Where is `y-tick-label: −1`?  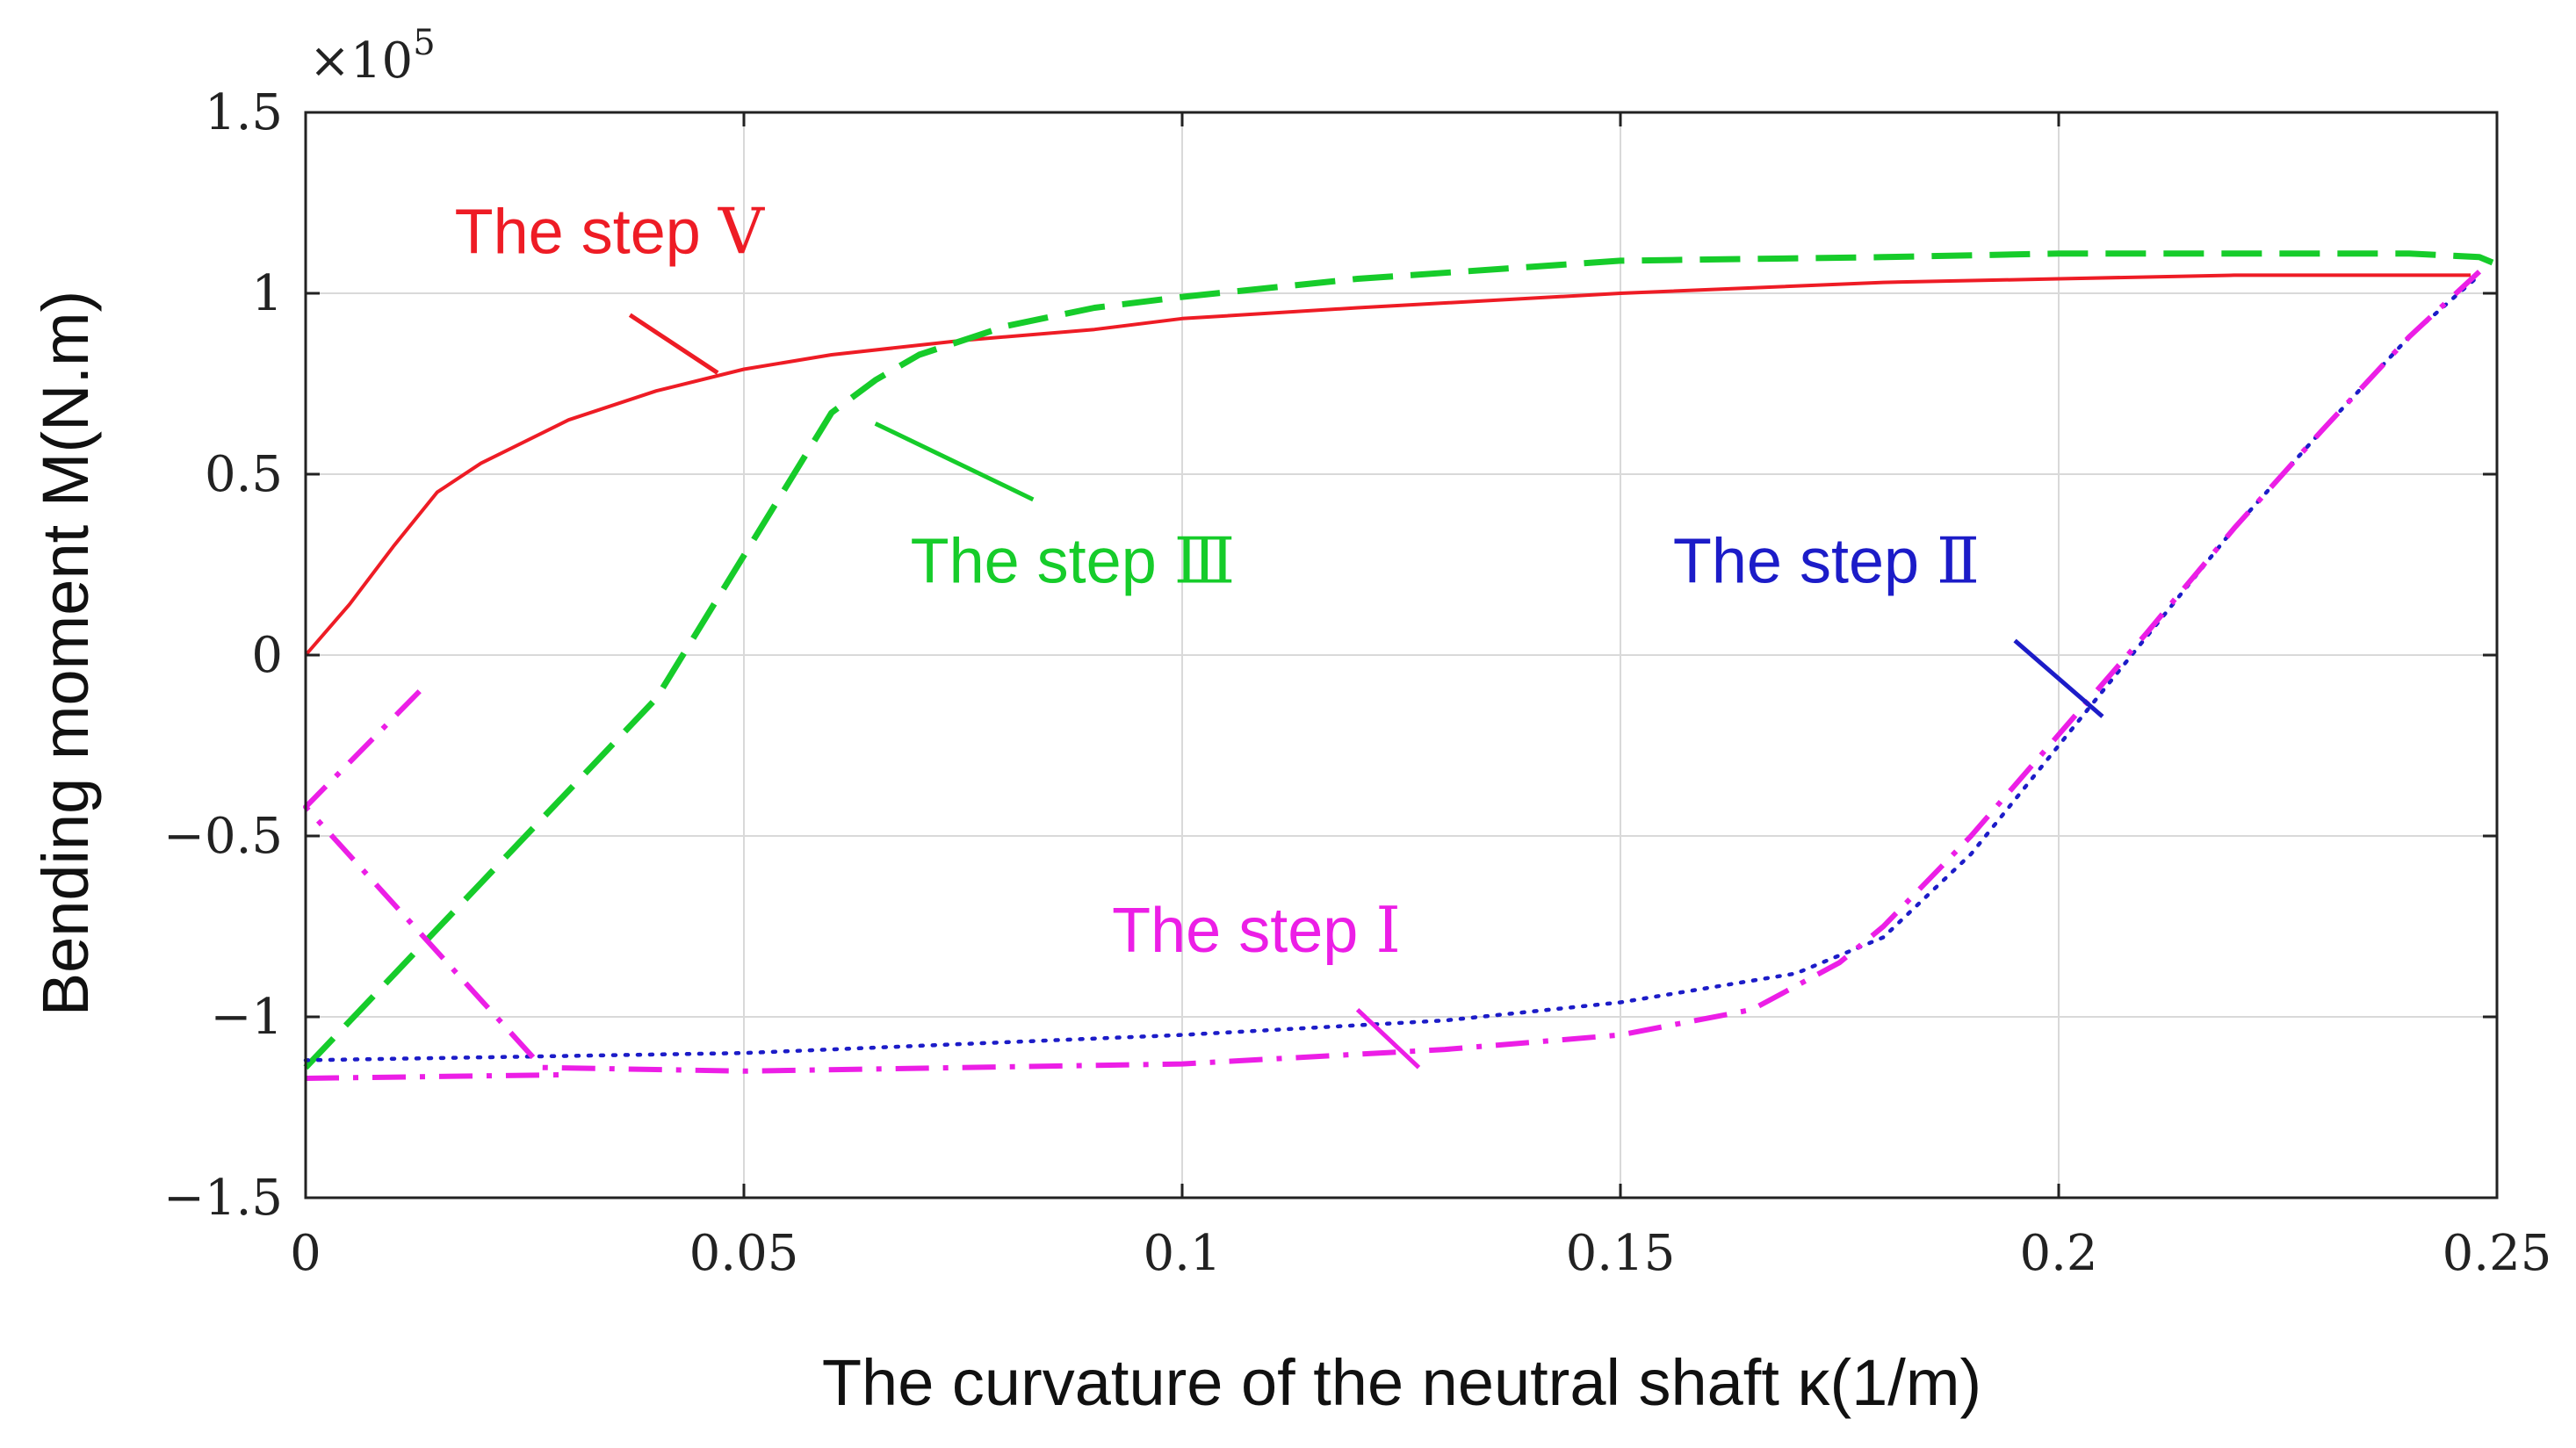
y-tick-label: −1 is located at coordinates (246, 1017).